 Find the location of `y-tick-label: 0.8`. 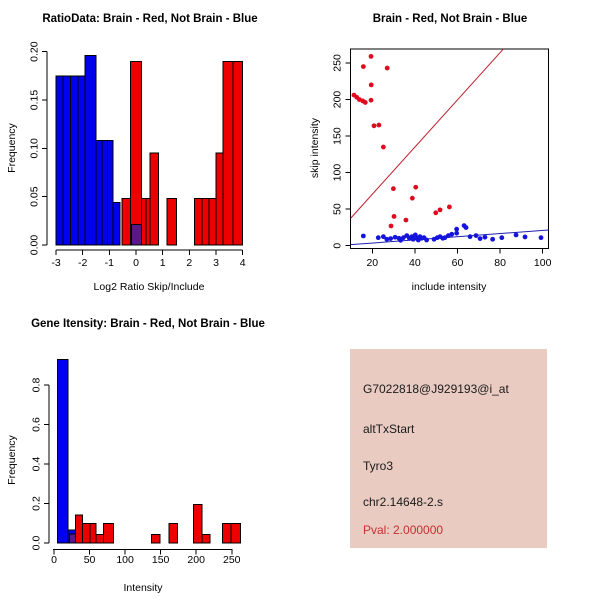

y-tick-label: 0.8 is located at coordinates (37, 385).